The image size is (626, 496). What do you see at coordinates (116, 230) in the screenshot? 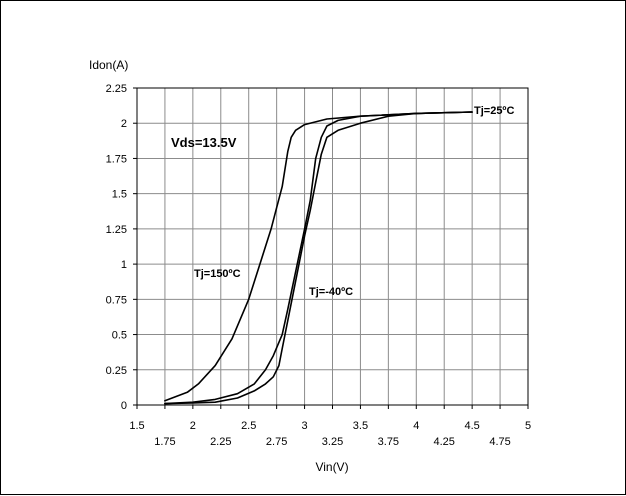
I see `y-tick-label: 1.25` at bounding box center [116, 230].